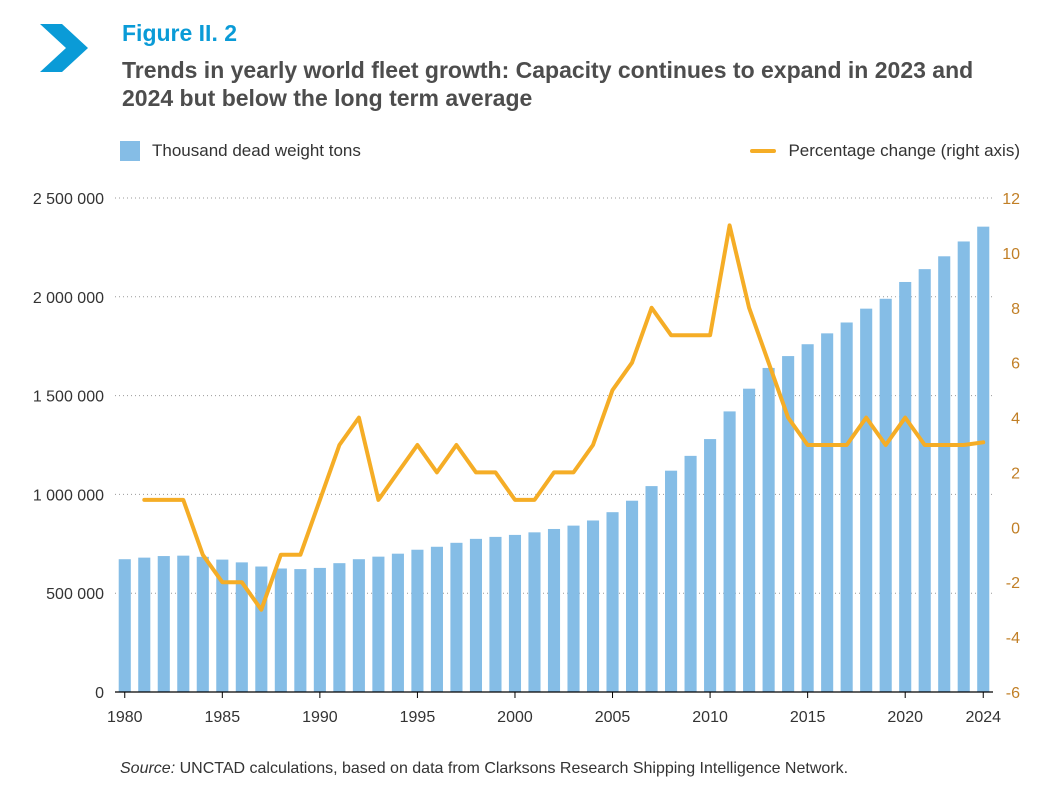 The height and width of the screenshot is (788, 1044). I want to click on legend-line: Percentage change (right axis), so click(885, 151).